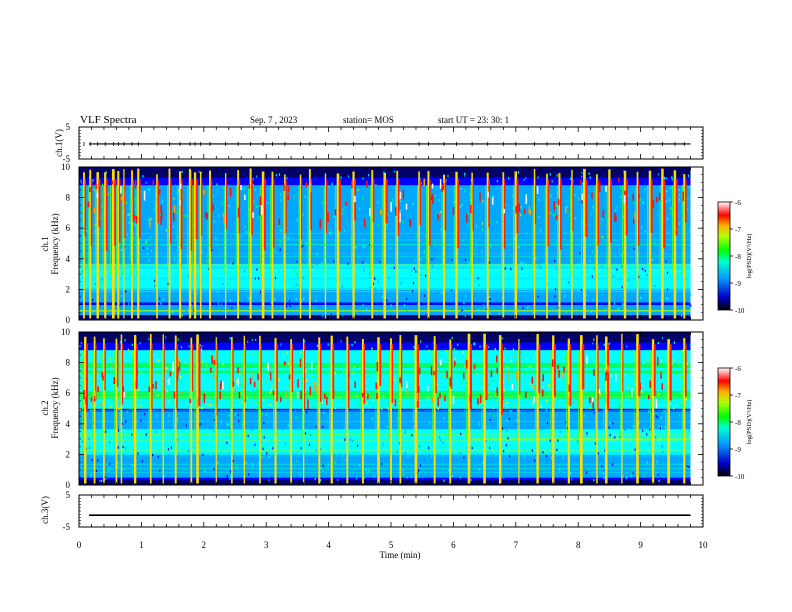  I want to click on colorbar-tick-label: -8, so click(738, 423).